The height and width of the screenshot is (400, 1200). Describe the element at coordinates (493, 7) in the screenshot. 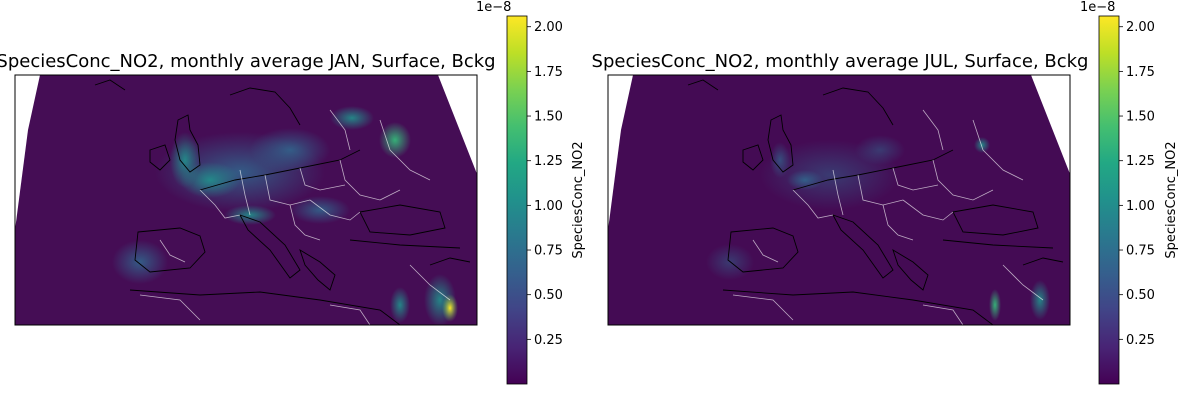

I see `colorbar-offset-text-jan: 1e−8` at that location.